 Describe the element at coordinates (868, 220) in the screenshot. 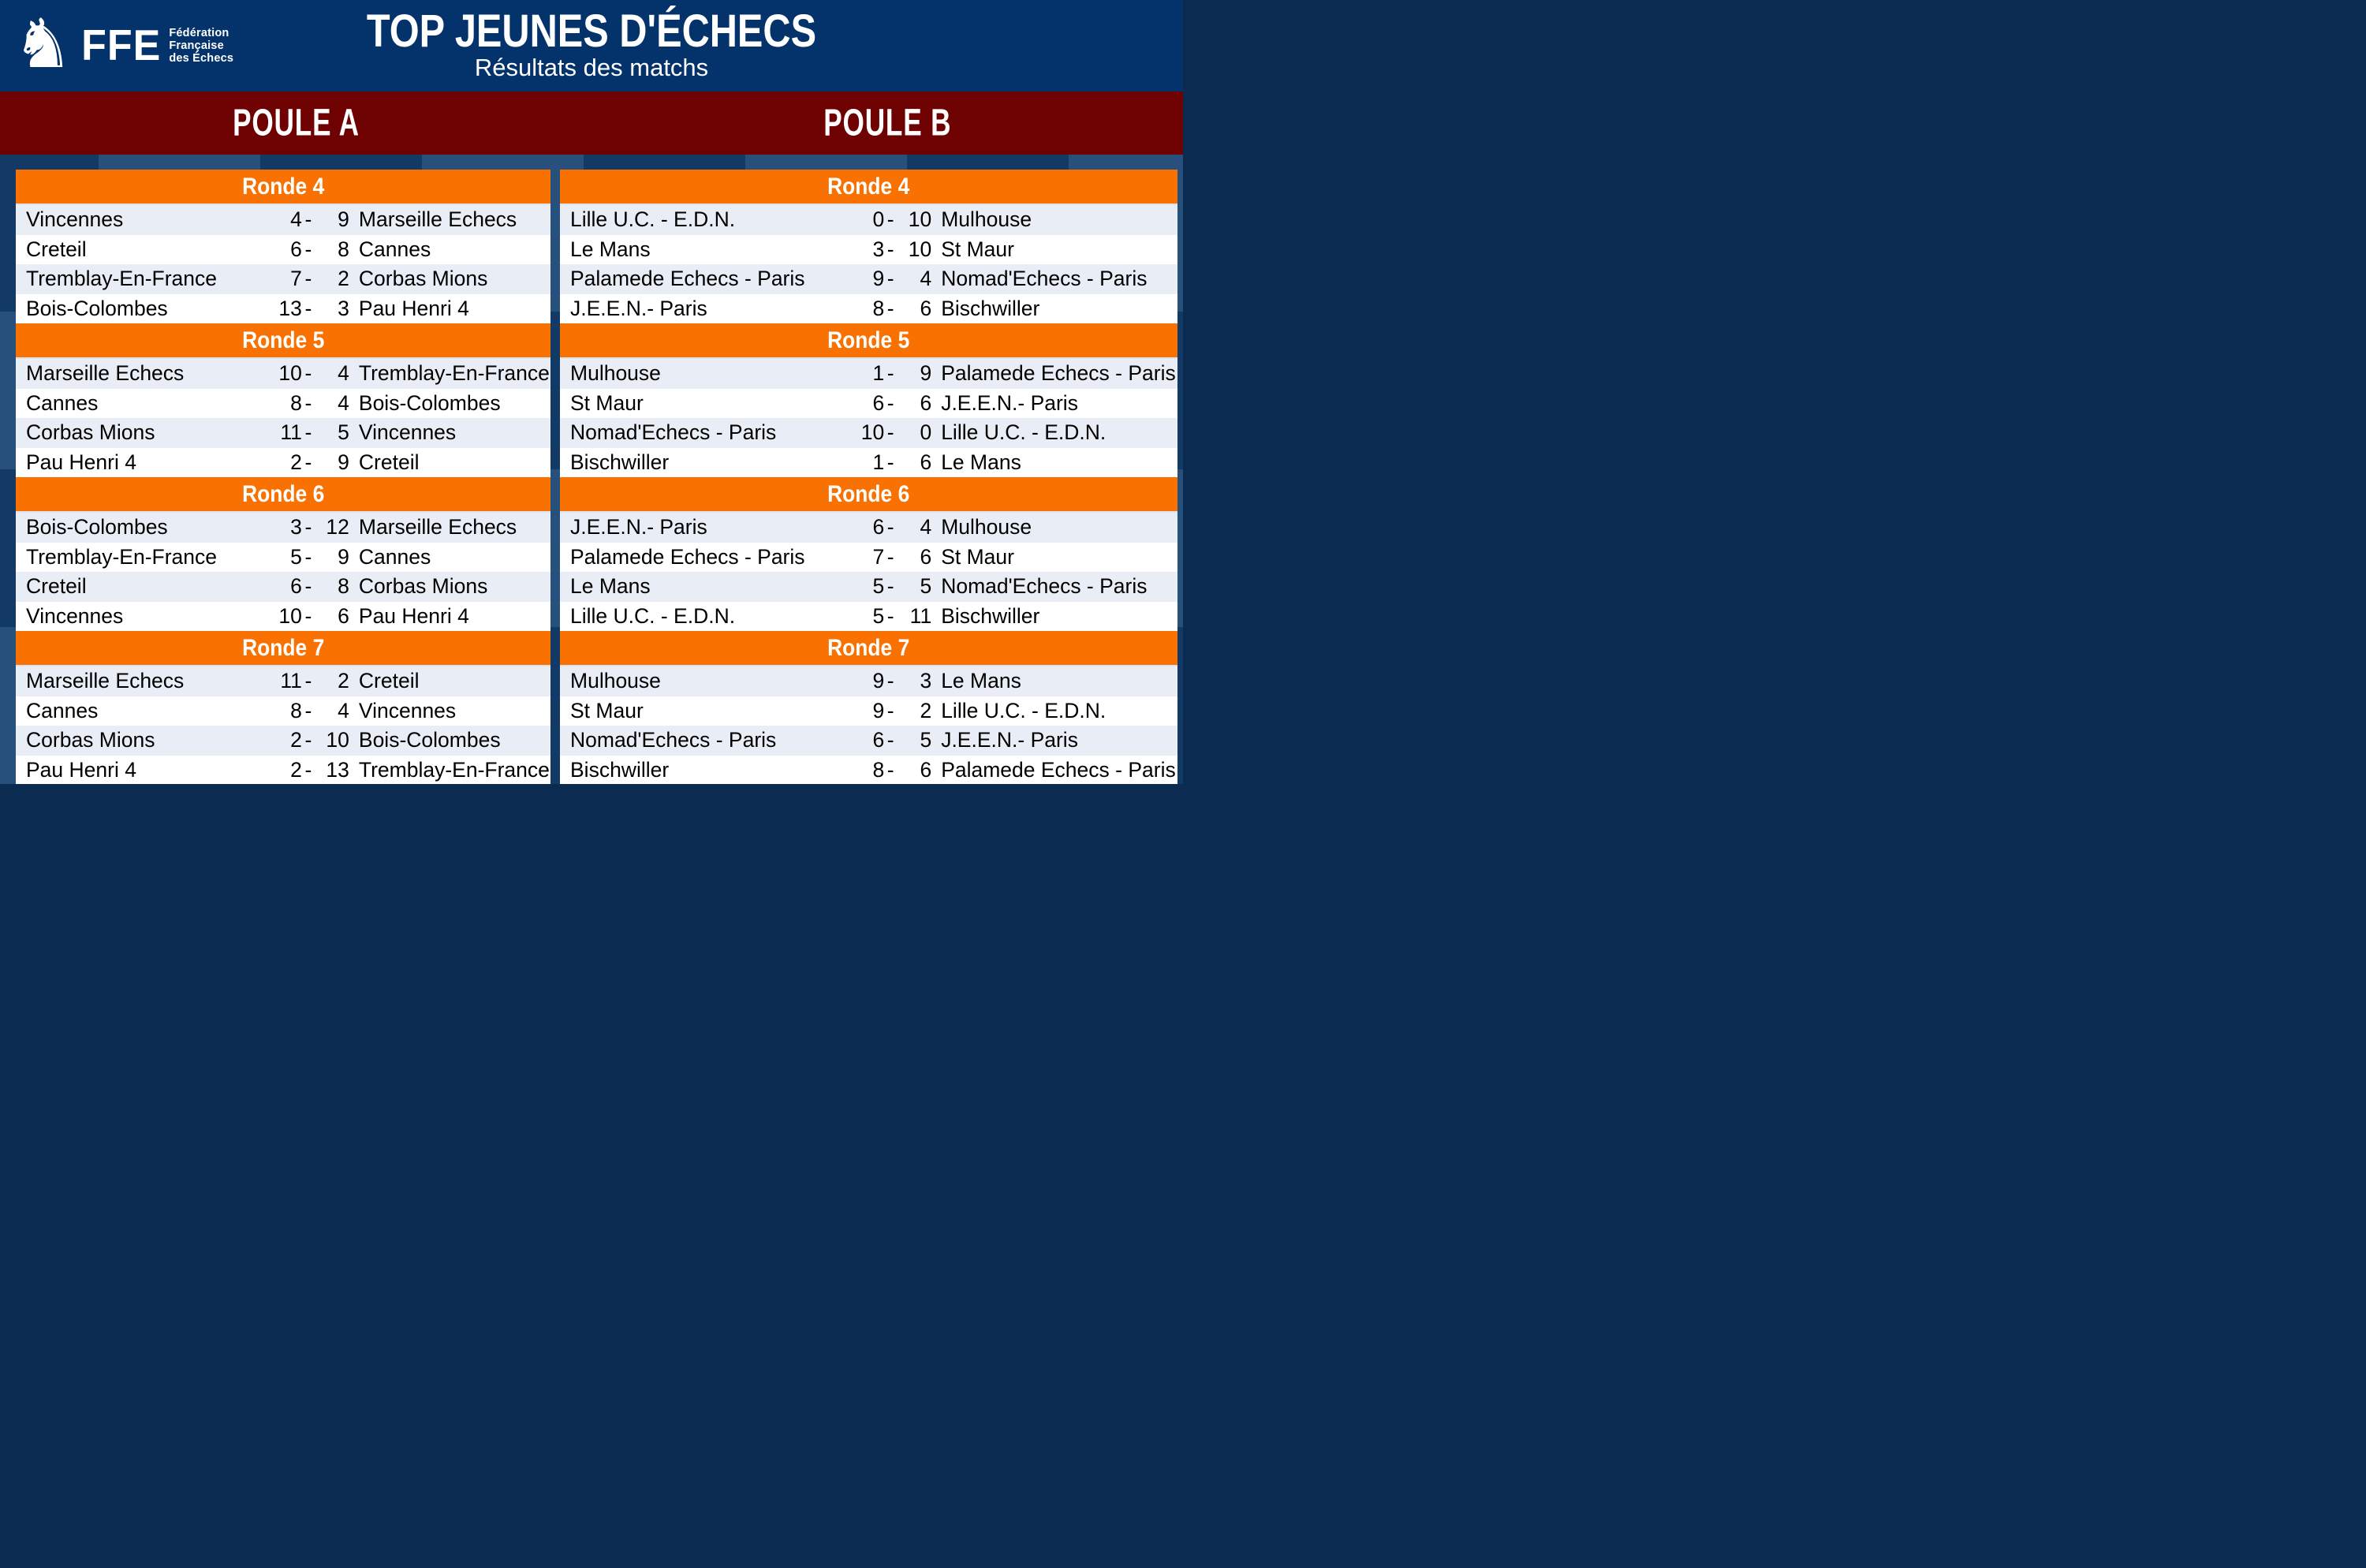

I see `match-row: Lille U.C. - E.D.N. 0 - 10 Mulhouse` at that location.